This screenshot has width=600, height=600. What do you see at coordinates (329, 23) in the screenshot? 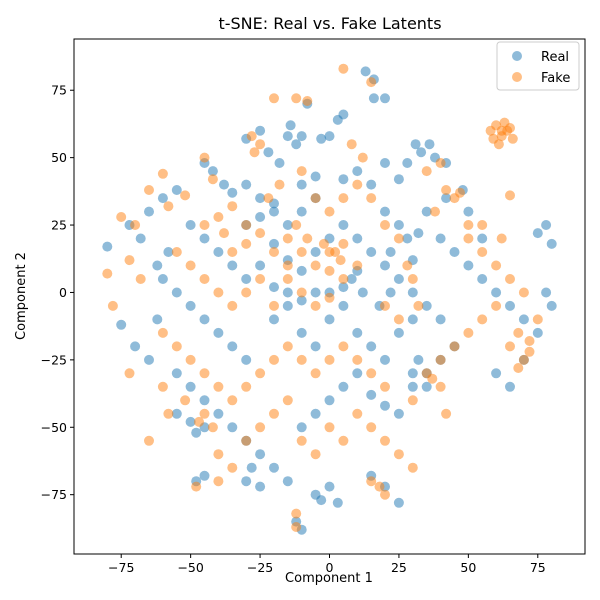
I see `chart-title: t-SNE: Real vs. Fake Latents` at bounding box center [329, 23].